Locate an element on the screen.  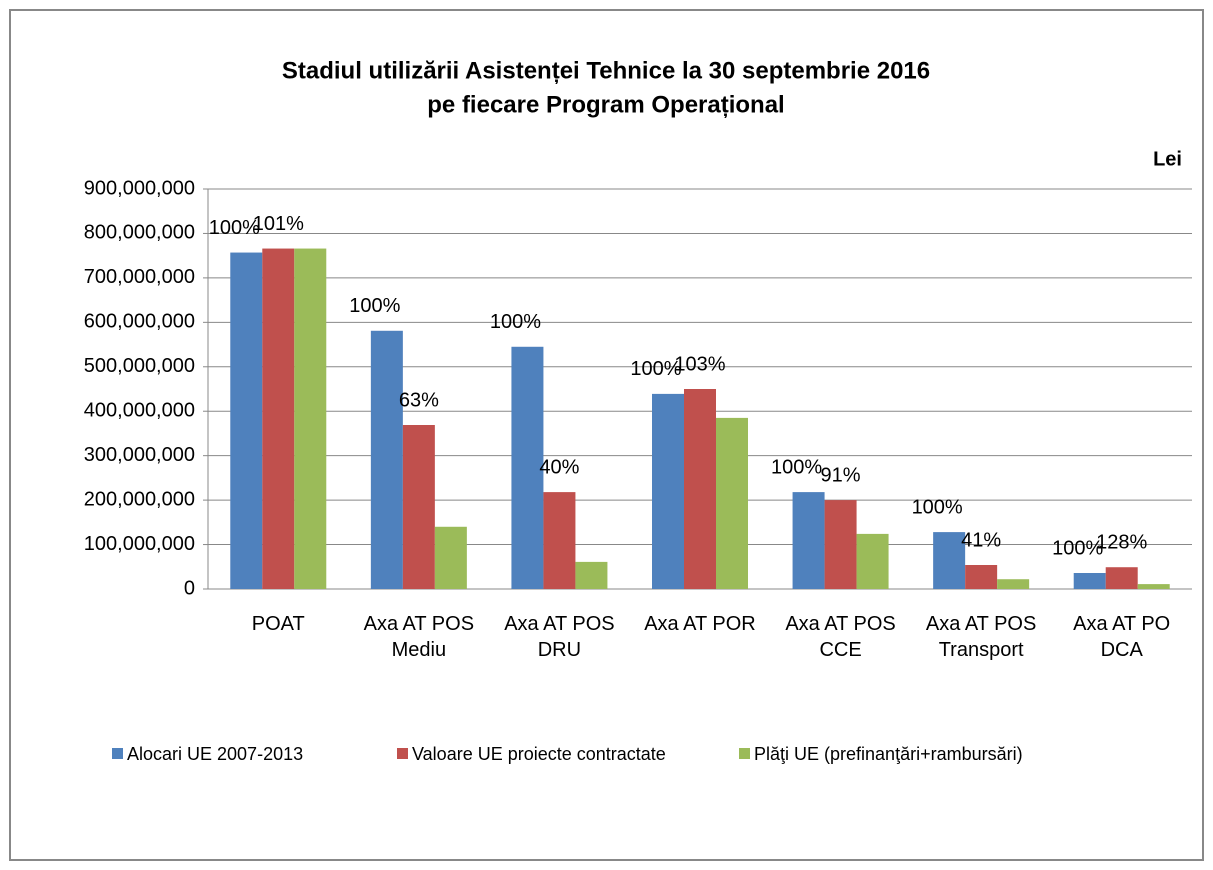
y-tick-label: 0 is located at coordinates (189, 588).